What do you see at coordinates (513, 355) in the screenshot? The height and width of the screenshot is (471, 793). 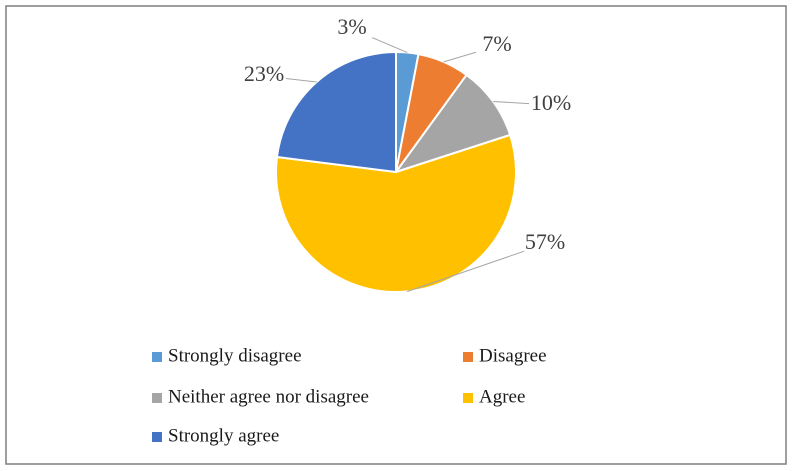 I see `legend-label: Disagree` at bounding box center [513, 355].